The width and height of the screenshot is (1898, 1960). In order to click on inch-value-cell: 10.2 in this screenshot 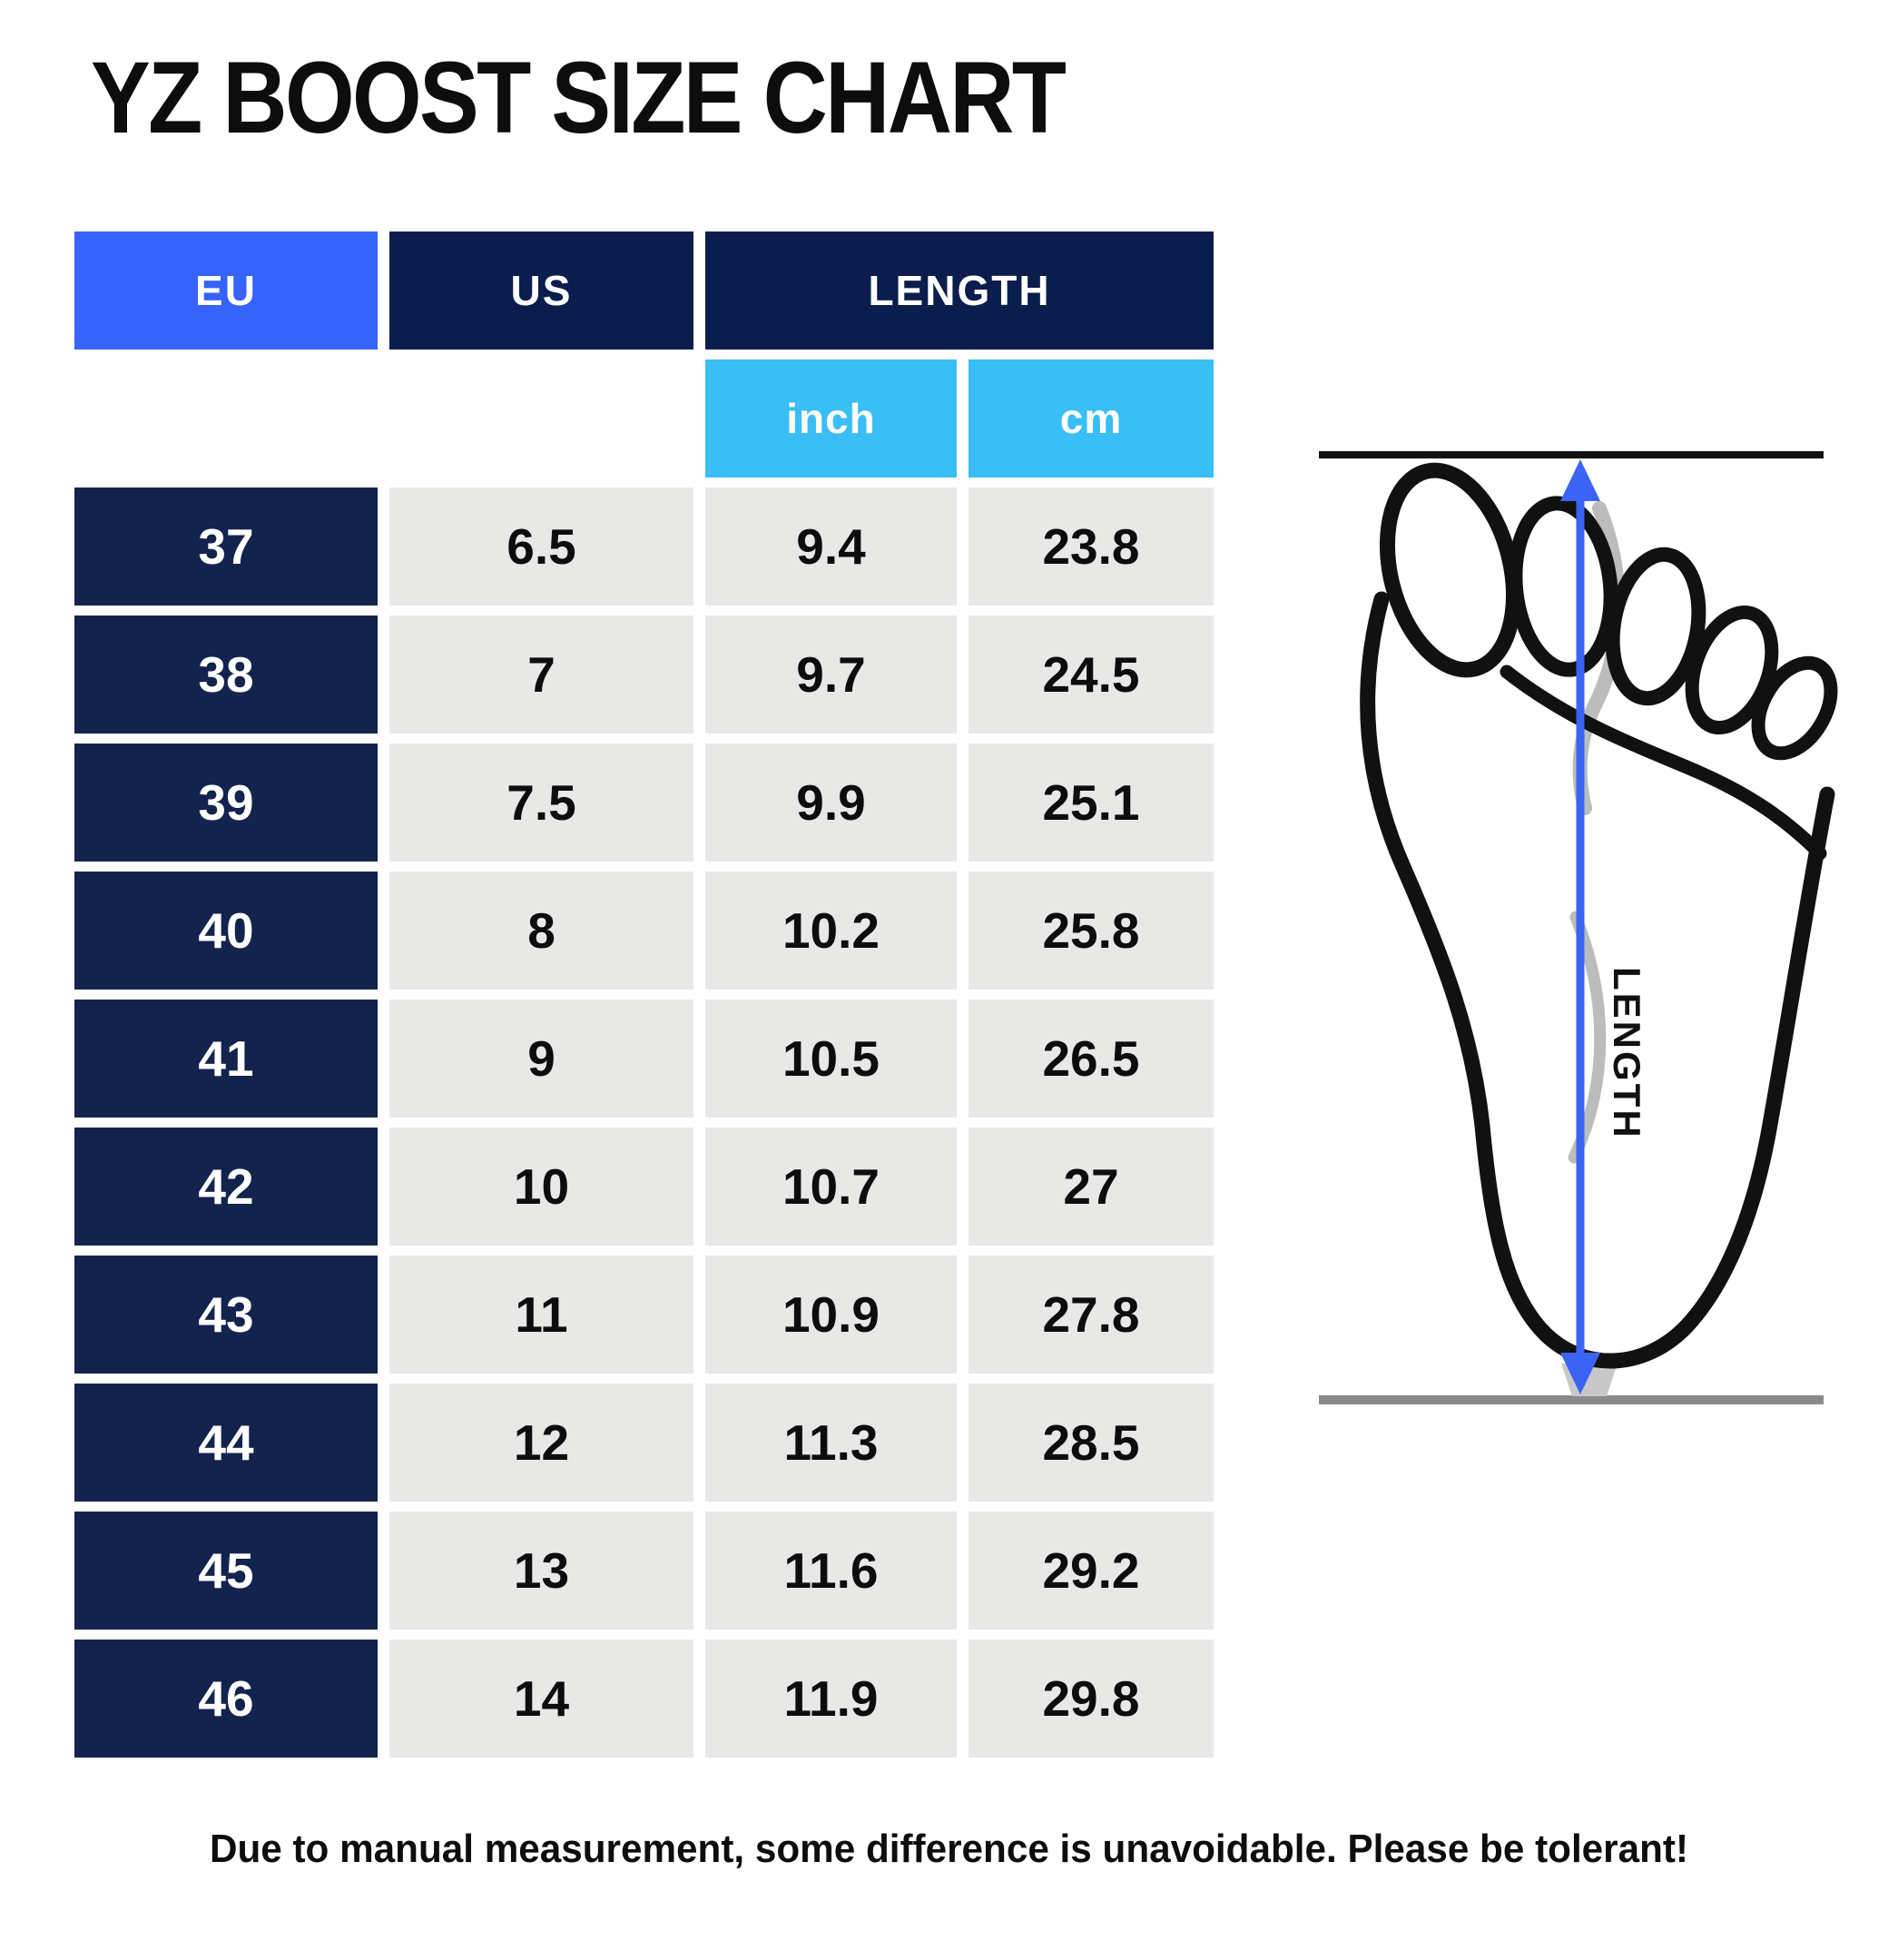, I will do `click(831, 931)`.